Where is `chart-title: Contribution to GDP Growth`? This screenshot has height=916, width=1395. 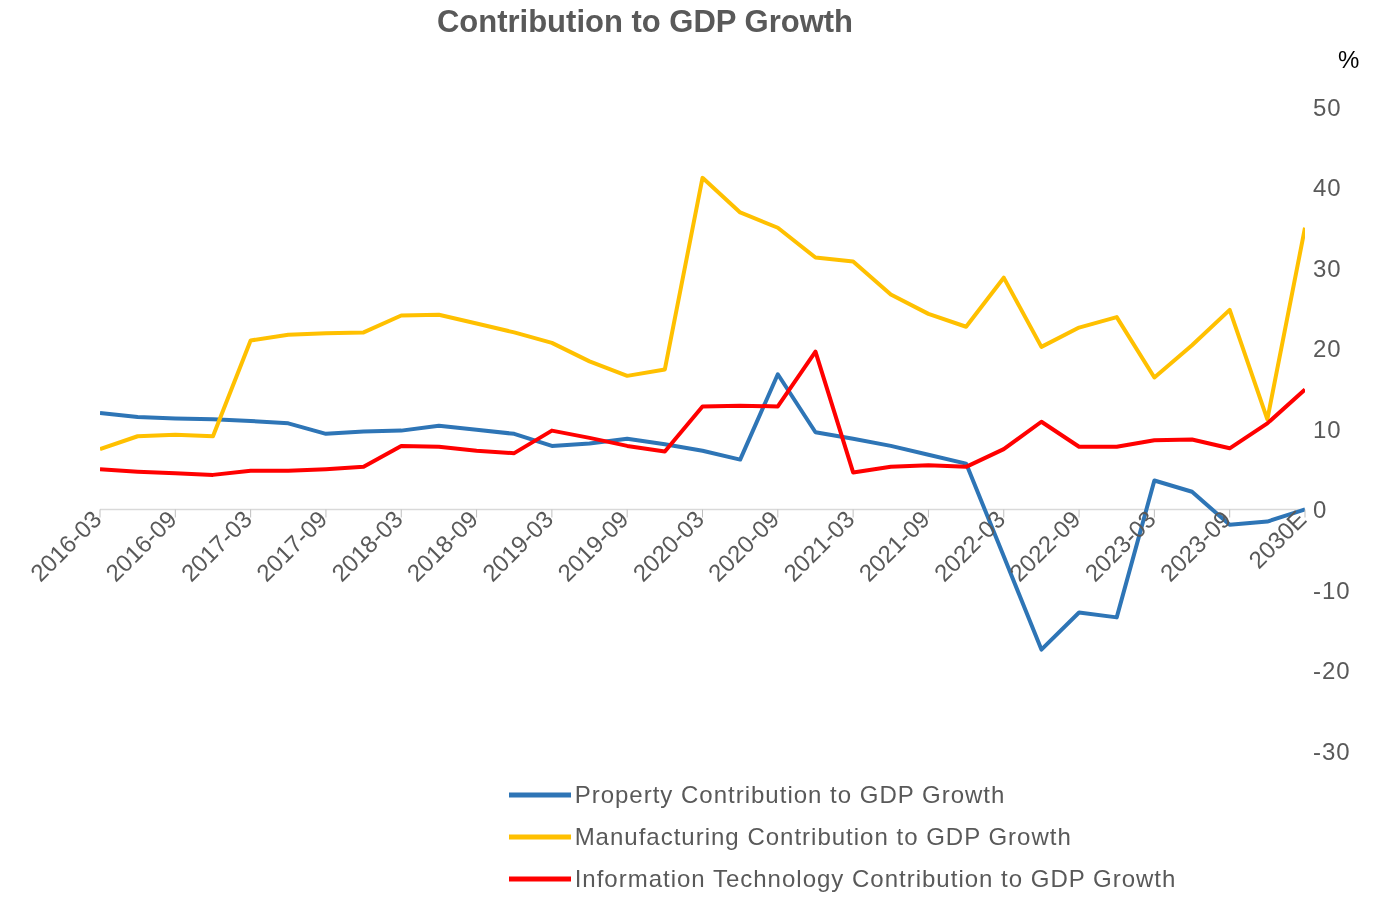 chart-title: Contribution to GDP Growth is located at coordinates (645, 22).